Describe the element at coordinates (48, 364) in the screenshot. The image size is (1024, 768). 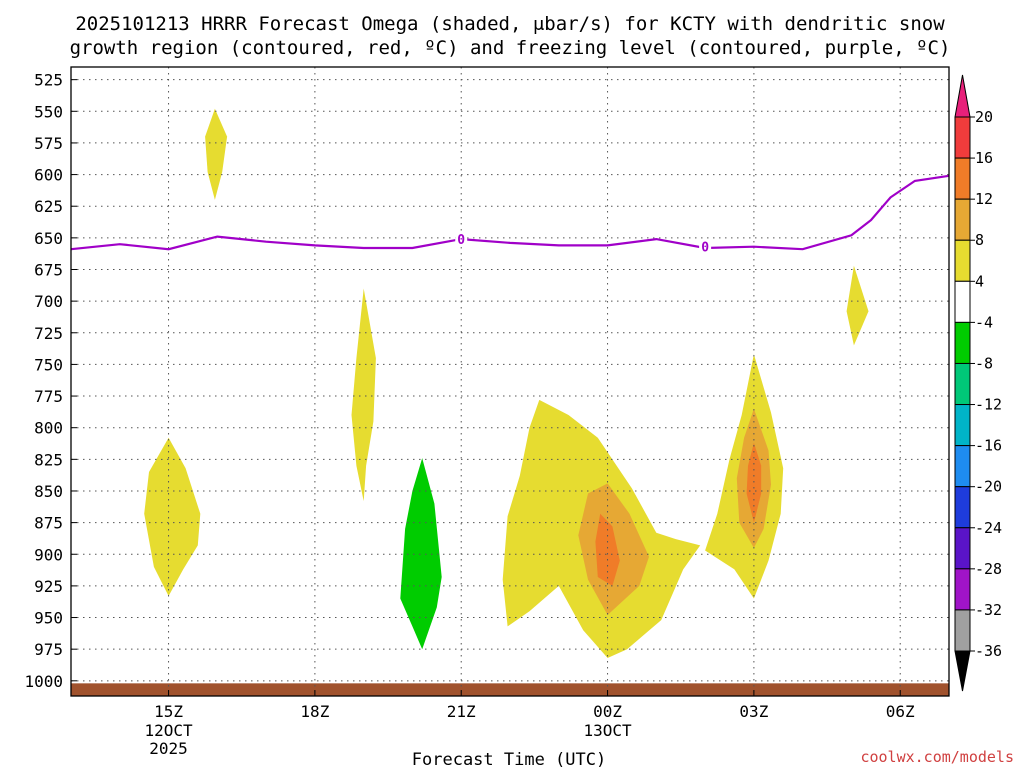
I see `y-tick-label: 750` at that location.